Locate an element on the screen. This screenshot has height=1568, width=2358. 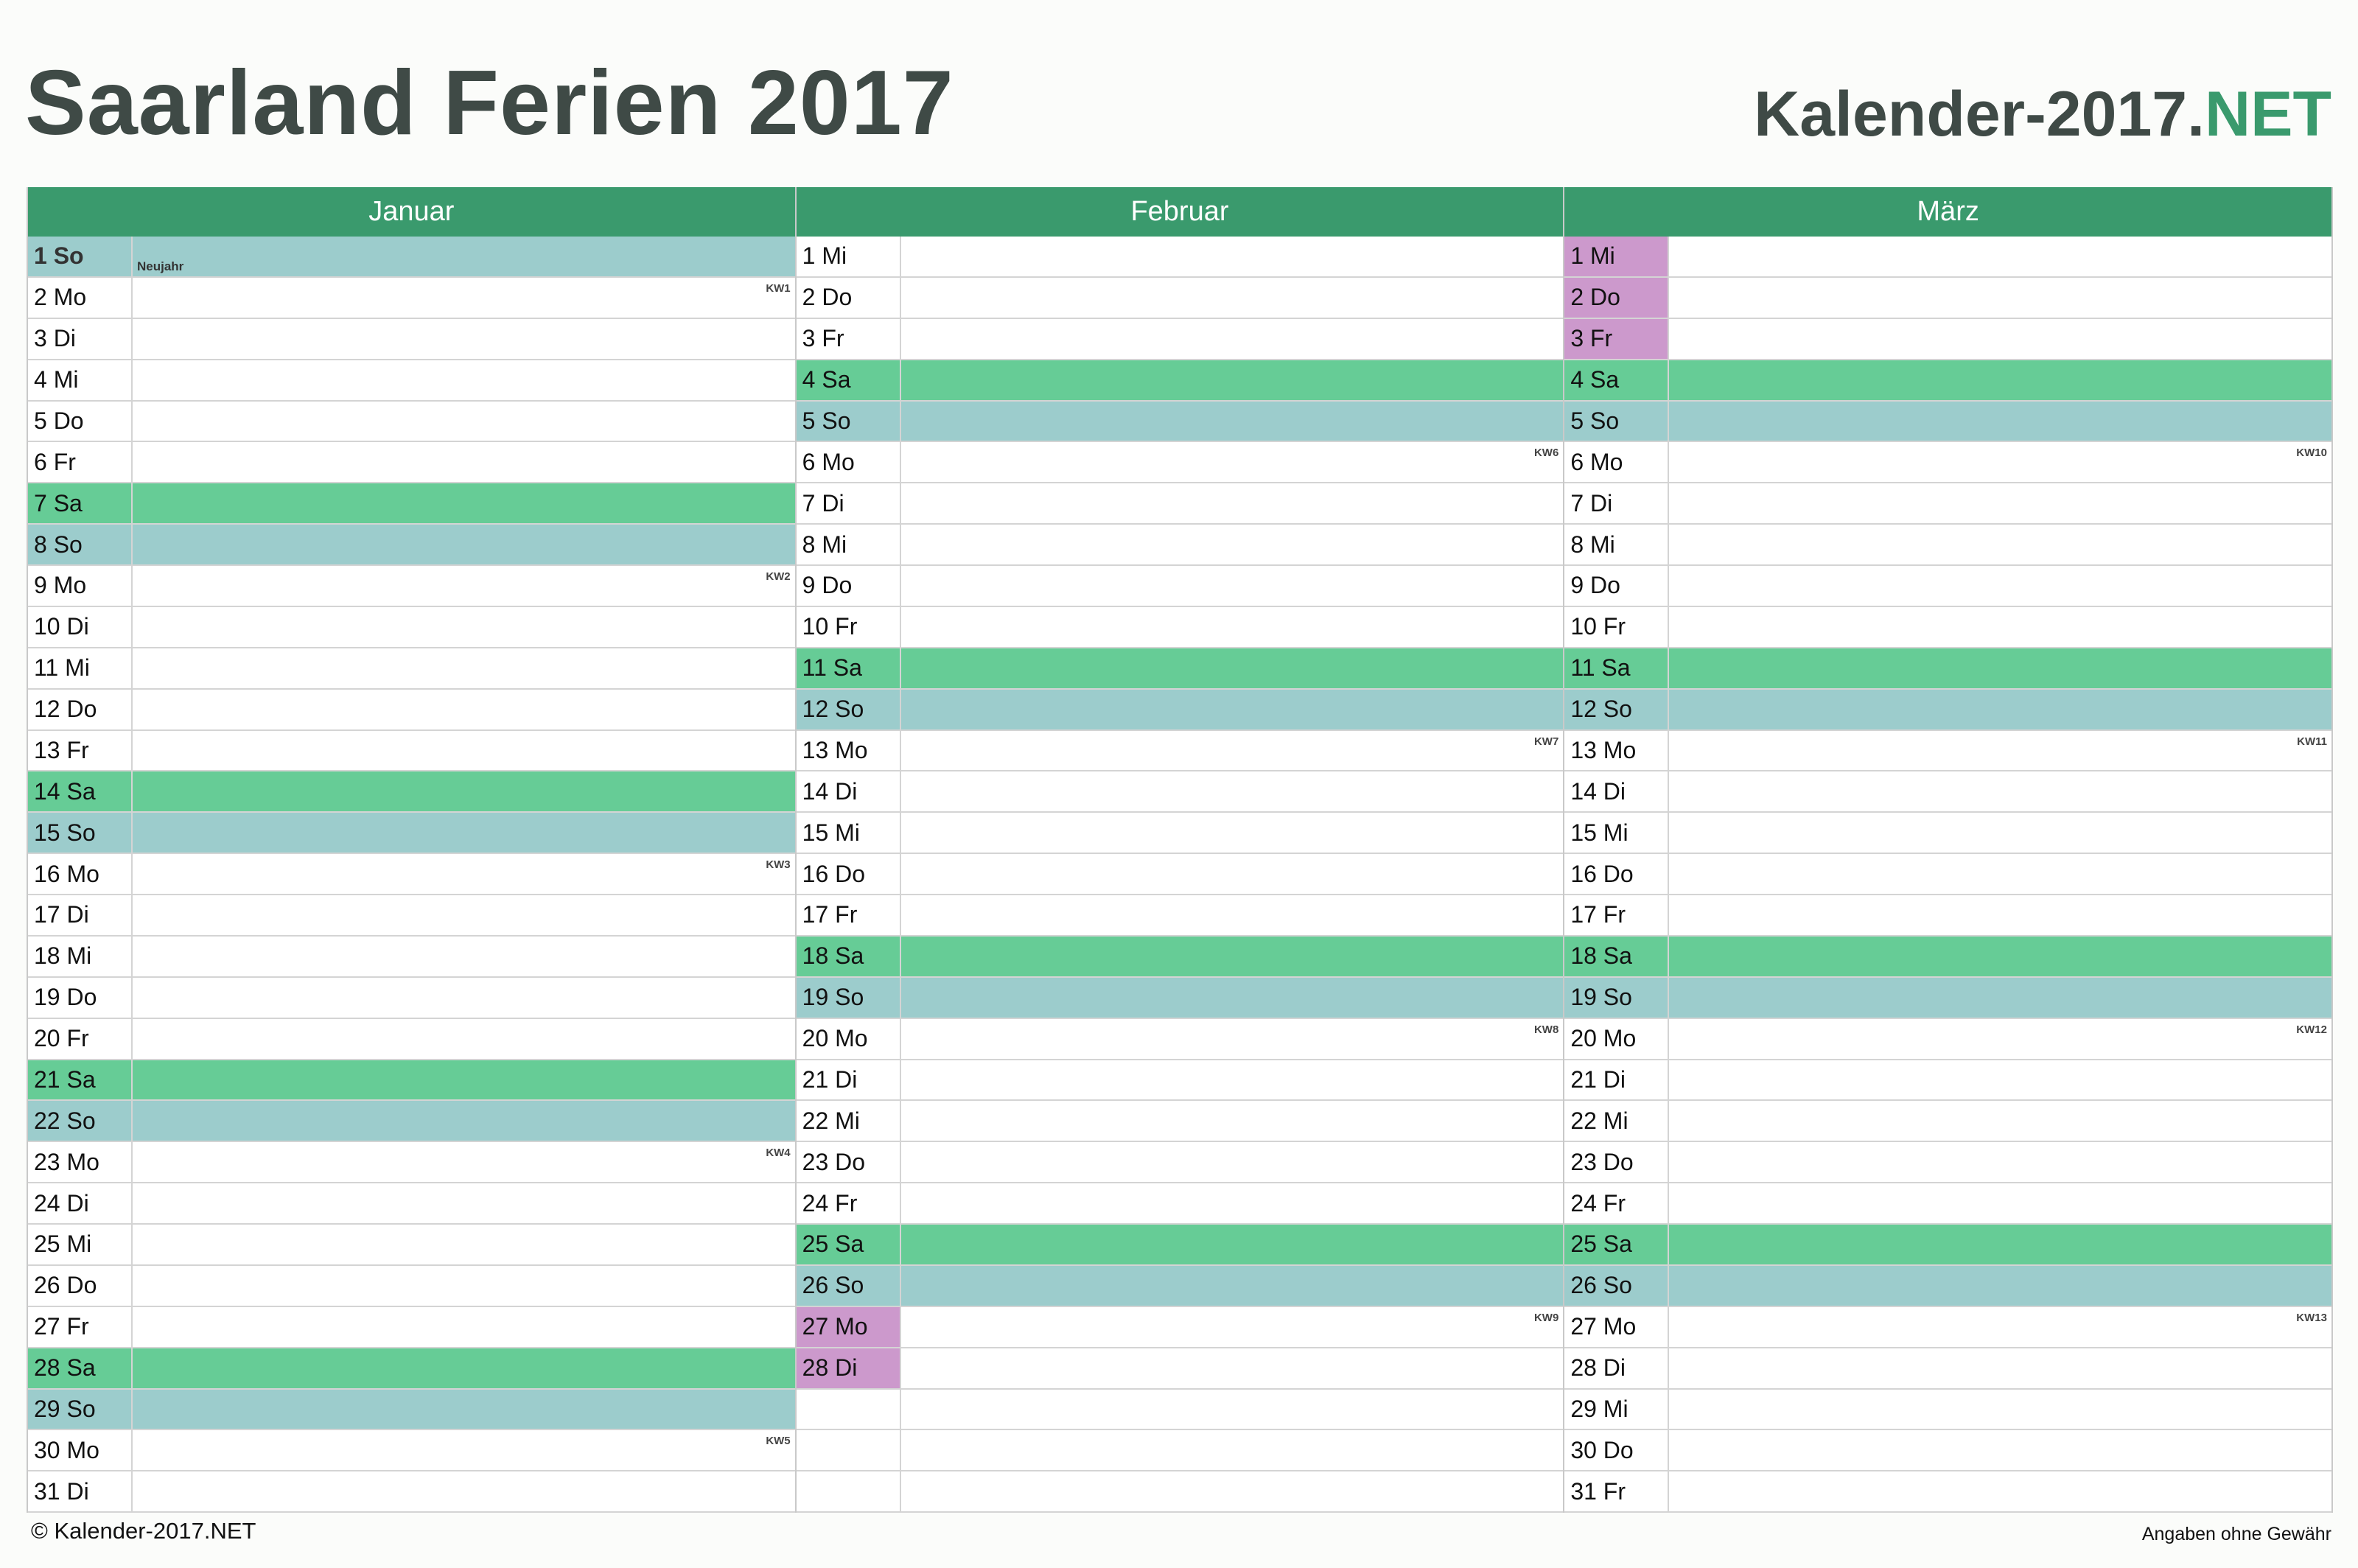
day-note-cell: KW12 is located at coordinates (2000, 1039).